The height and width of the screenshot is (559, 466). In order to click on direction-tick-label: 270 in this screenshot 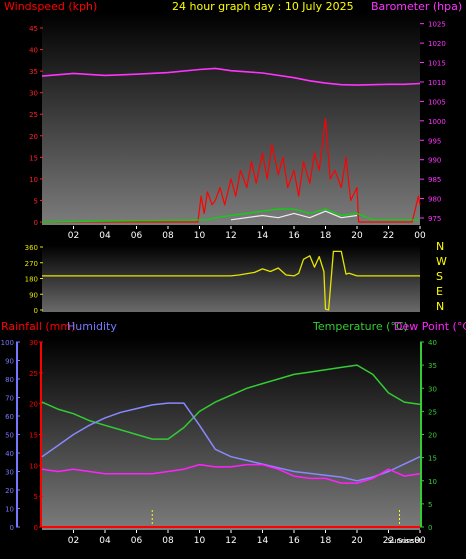, I will do `click(31, 264)`.